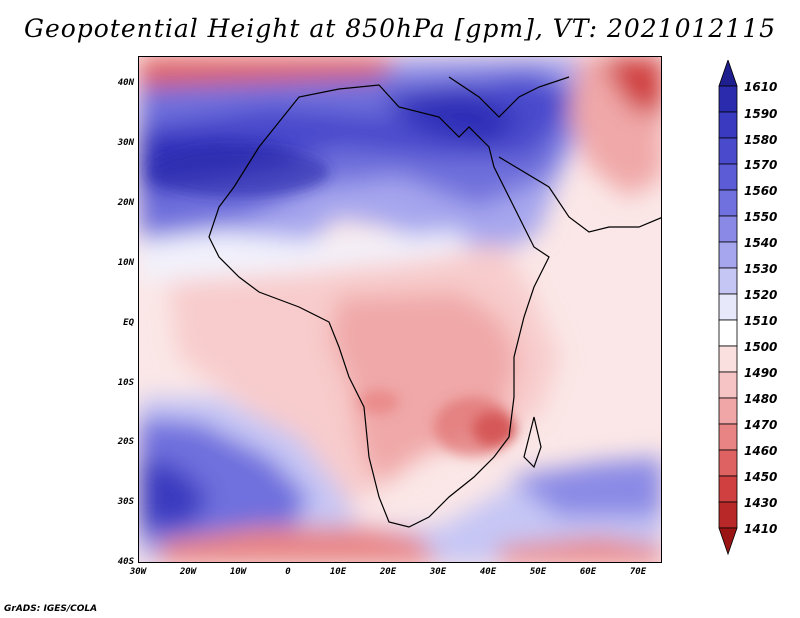 Image resolution: width=800 pixels, height=618 pixels. I want to click on colorbar-label: 1570, so click(761, 165).